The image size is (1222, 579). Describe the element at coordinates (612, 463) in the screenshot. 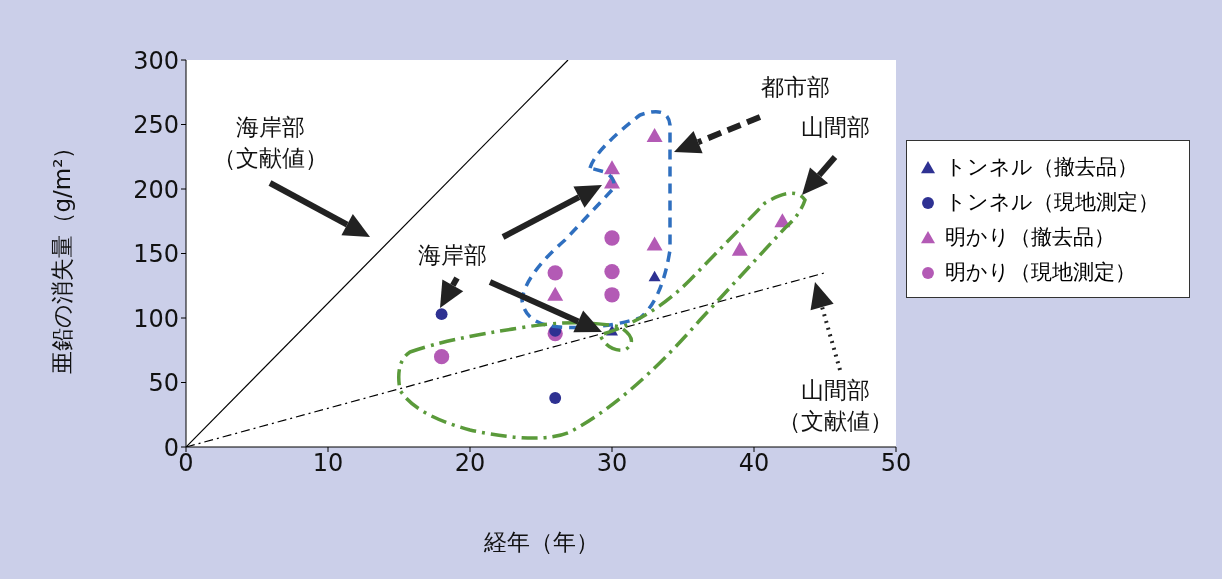

I see `x-tick-label: 30` at that location.